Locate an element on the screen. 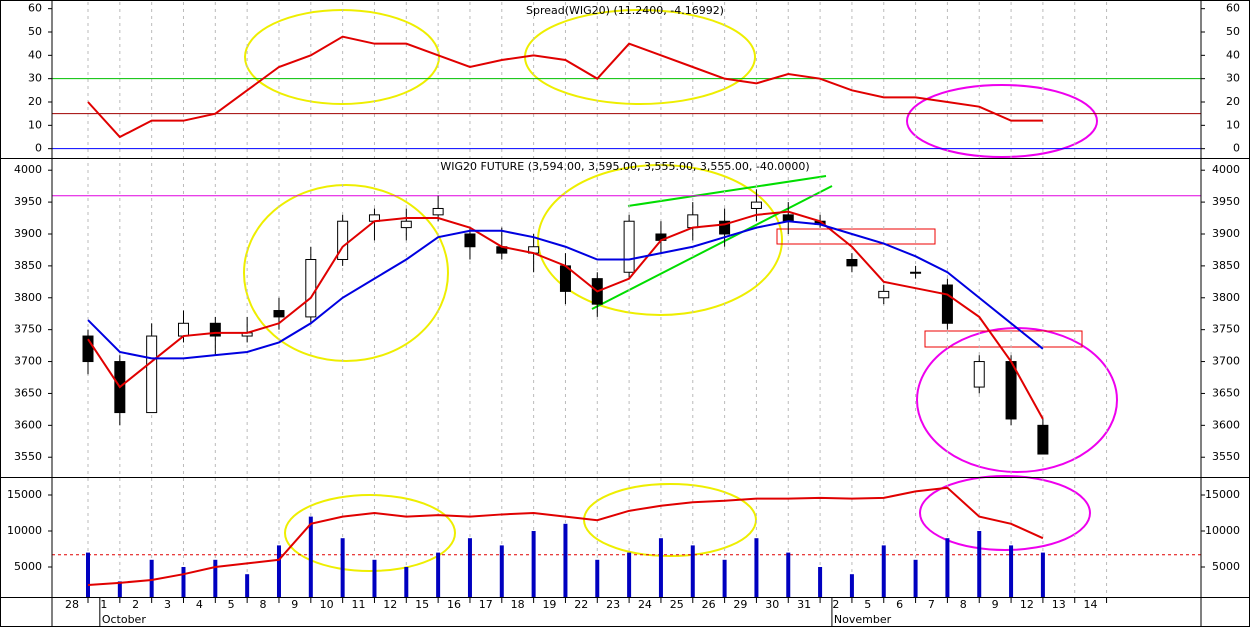 The height and width of the screenshot is (627, 1250). x-tick-label: 22 is located at coordinates (581, 604).